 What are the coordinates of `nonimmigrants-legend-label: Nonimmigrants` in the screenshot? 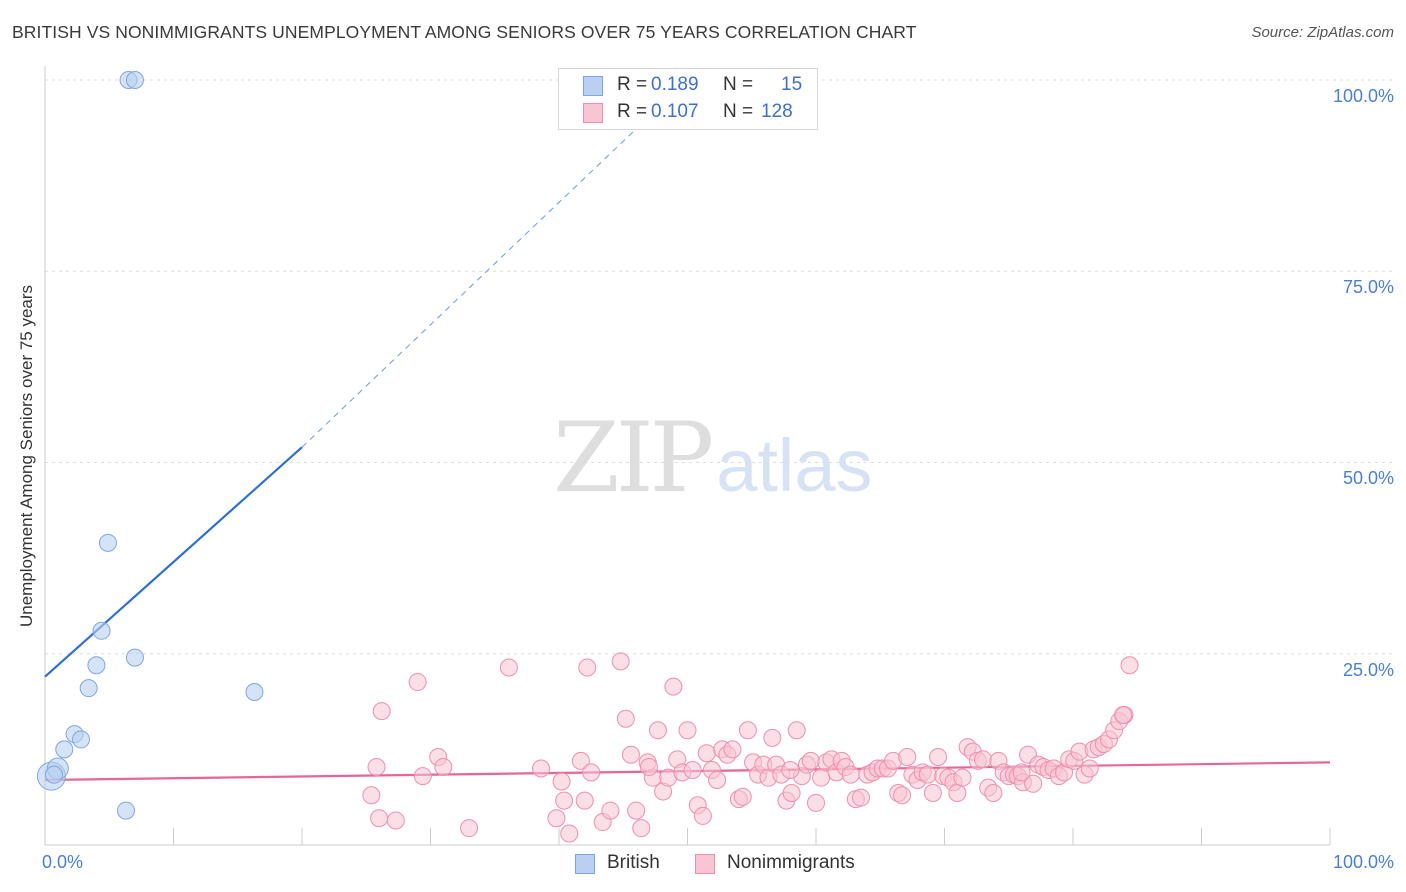 It's located at (791, 862).